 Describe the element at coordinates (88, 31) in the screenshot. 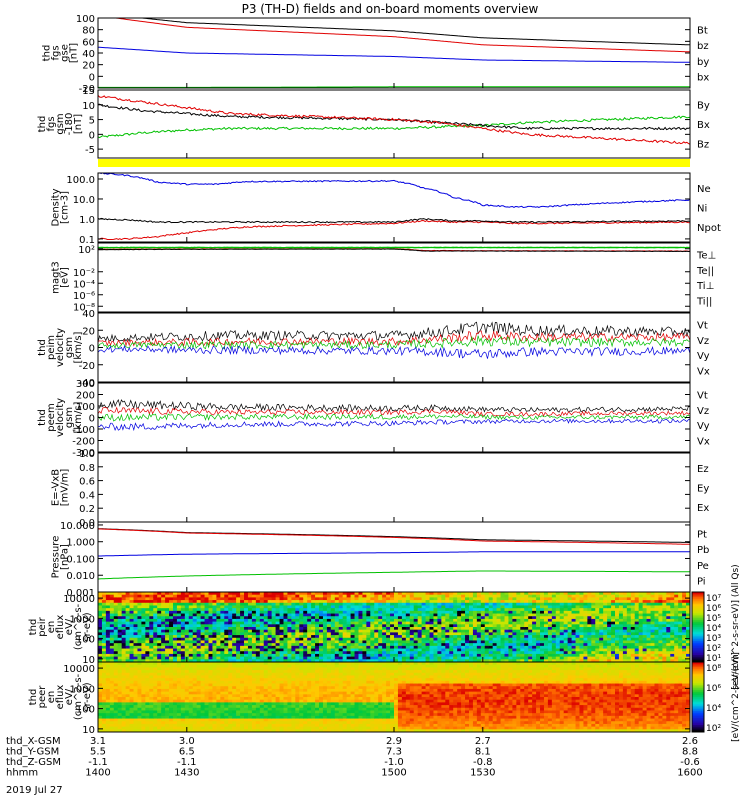

I see `y-tick-label: 80` at that location.